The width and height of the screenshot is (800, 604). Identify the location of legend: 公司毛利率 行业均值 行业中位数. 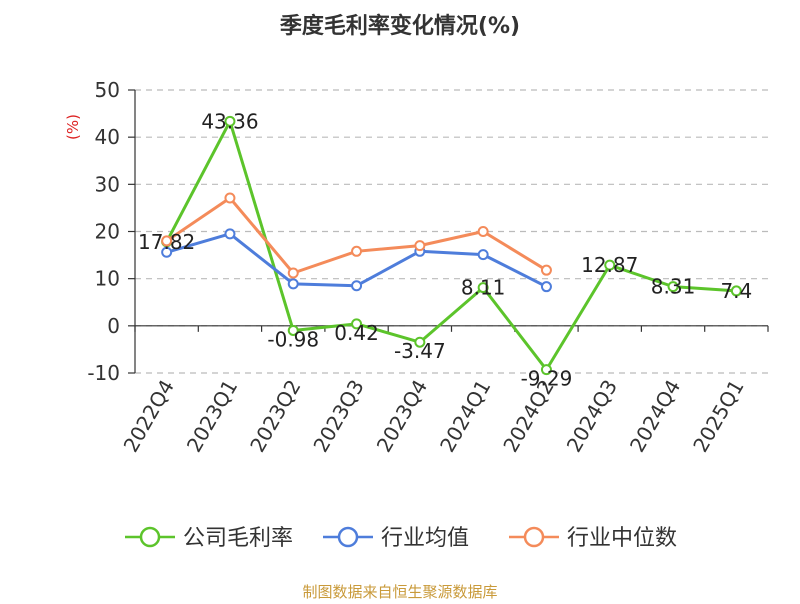
(401, 538).